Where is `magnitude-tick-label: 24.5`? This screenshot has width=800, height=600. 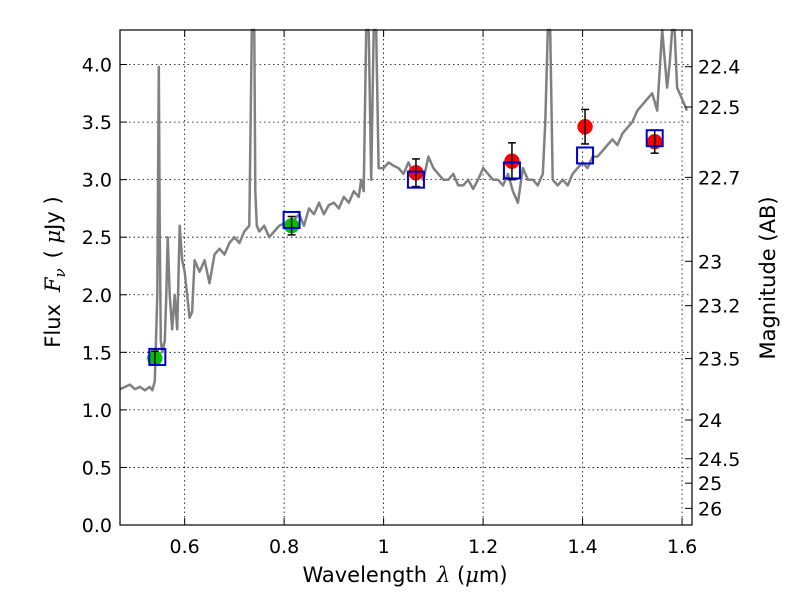 magnitude-tick-label: 24.5 is located at coordinates (719, 460).